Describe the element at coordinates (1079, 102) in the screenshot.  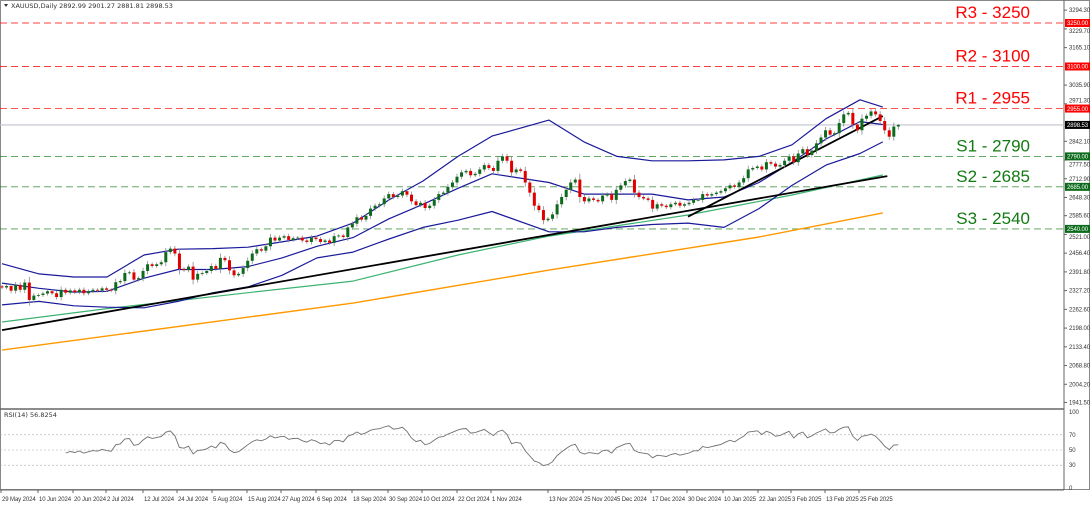
I see `y-axis-label: 2971.30` at that location.